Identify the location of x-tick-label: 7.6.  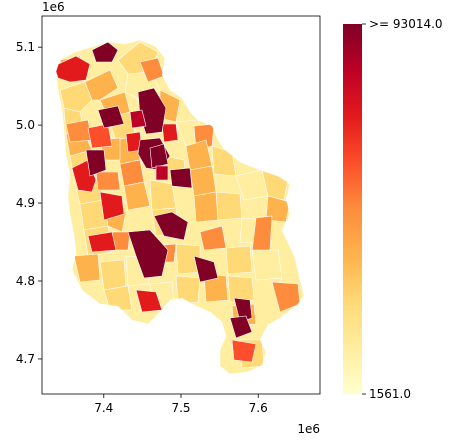
(258, 408).